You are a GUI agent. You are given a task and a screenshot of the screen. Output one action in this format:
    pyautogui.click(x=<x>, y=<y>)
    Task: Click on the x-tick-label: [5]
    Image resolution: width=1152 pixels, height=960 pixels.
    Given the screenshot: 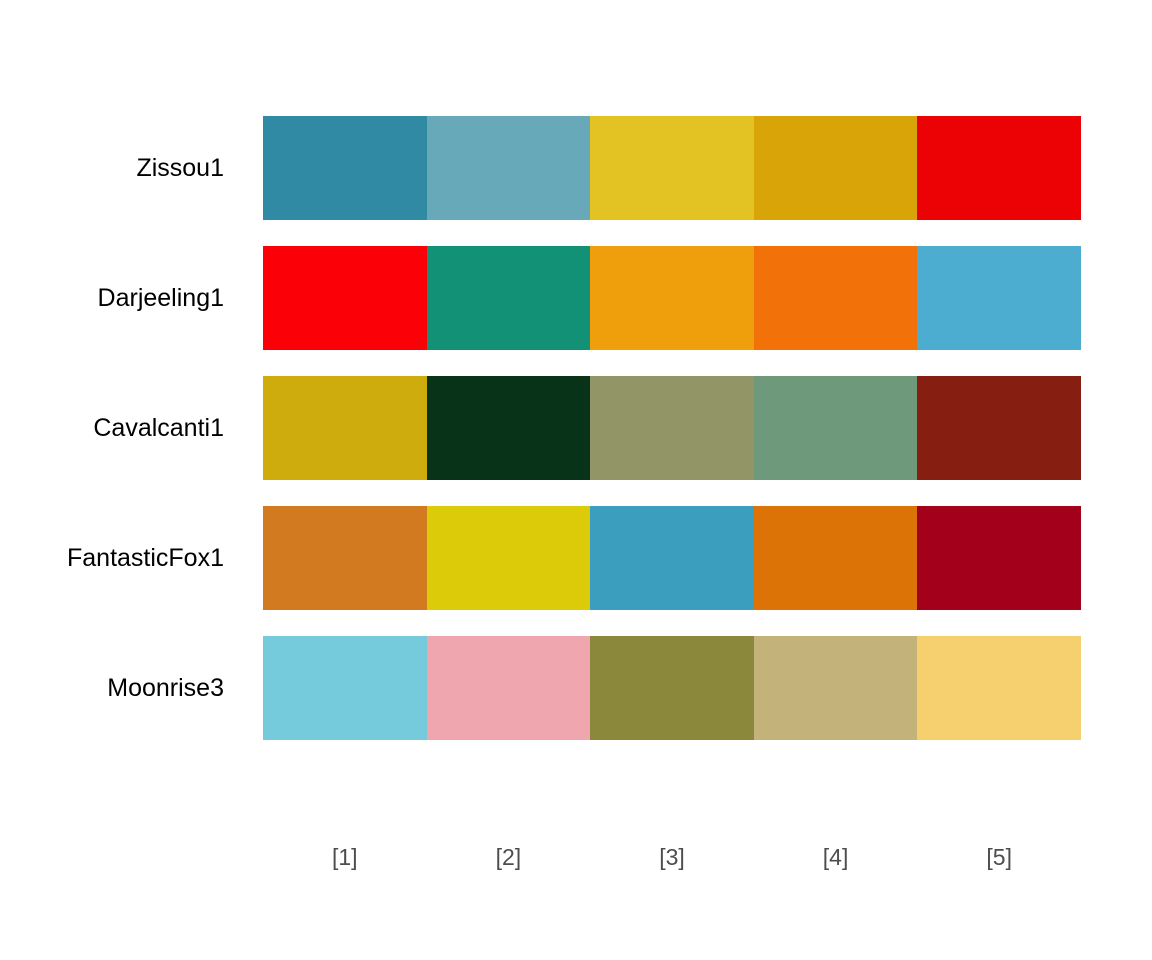 What is the action you would take?
    pyautogui.click(x=999, y=857)
    